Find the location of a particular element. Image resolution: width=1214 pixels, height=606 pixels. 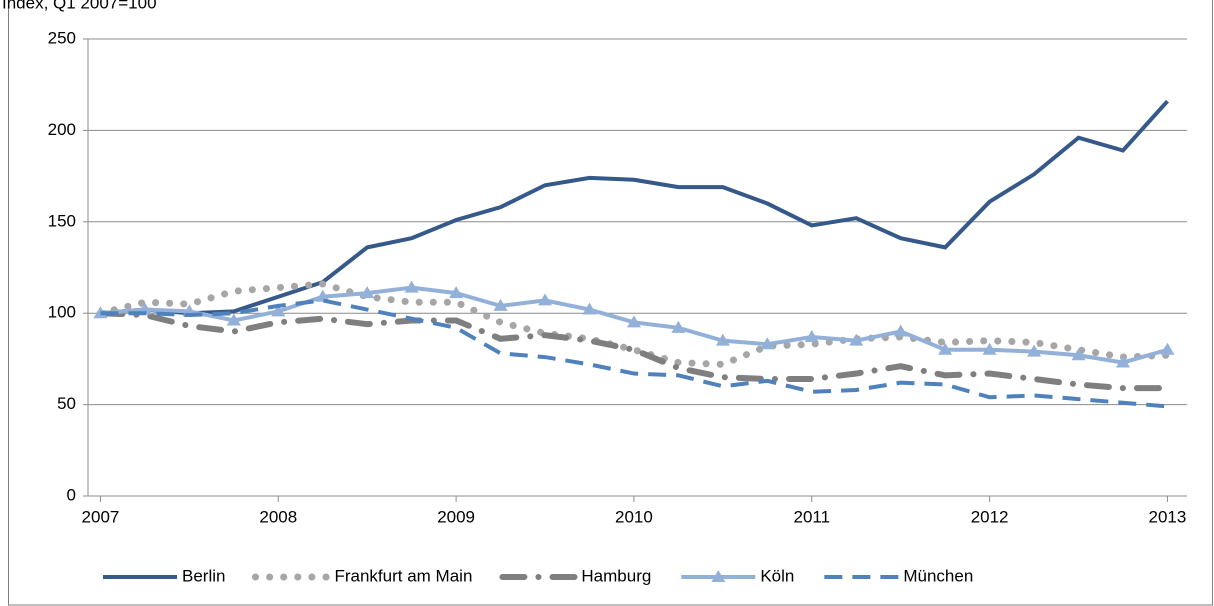

chart-title: Index, Q1 2007=100 is located at coordinates (79, 6).